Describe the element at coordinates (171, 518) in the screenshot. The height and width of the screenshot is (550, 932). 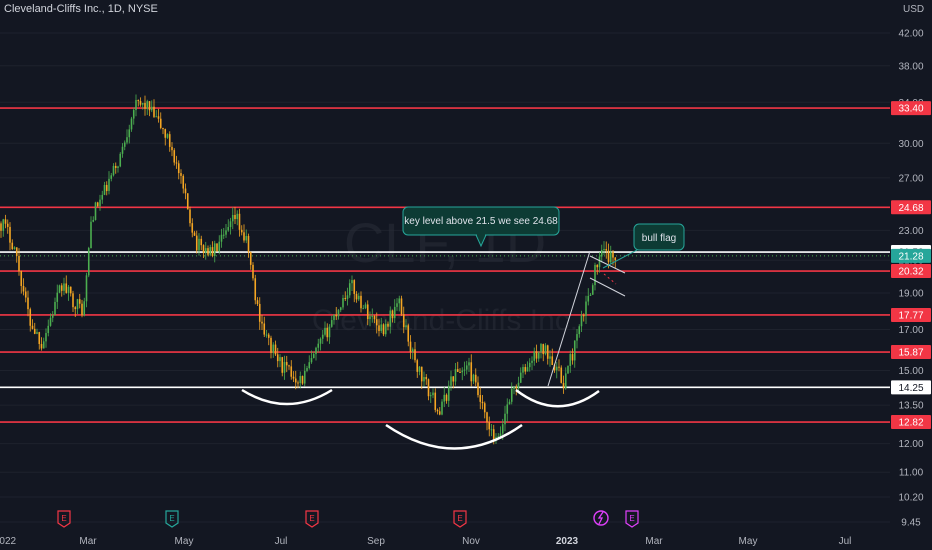
I see `earnings-marker-label-1: E` at that location.